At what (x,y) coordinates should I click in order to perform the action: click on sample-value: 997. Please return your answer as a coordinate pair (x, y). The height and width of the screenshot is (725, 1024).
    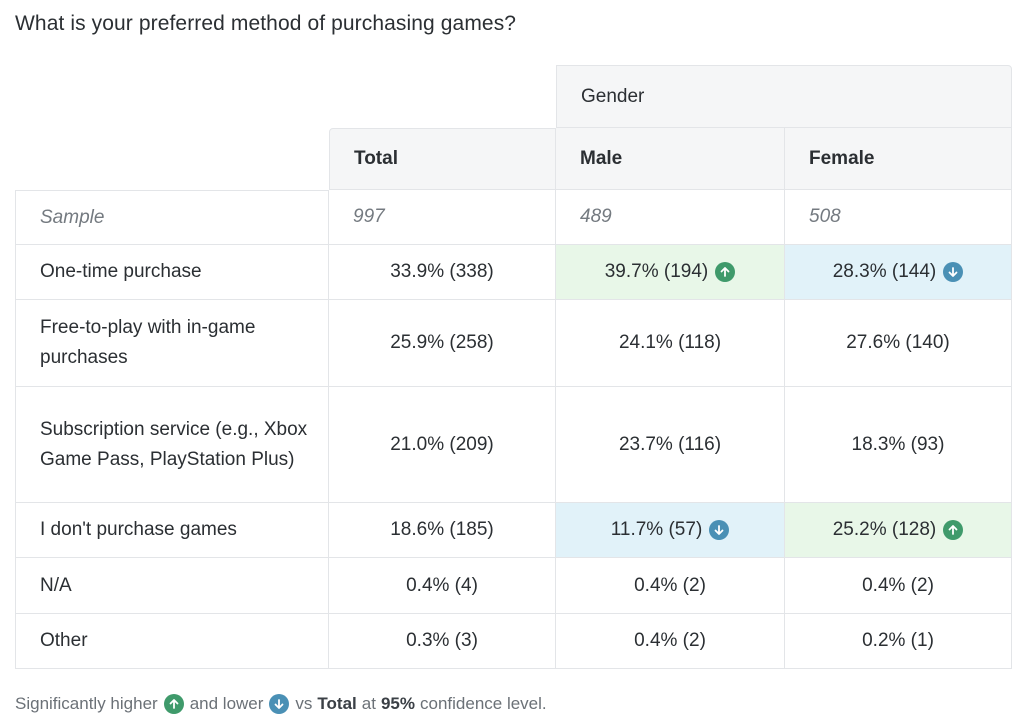
    Looking at the image, I should click on (442, 217).